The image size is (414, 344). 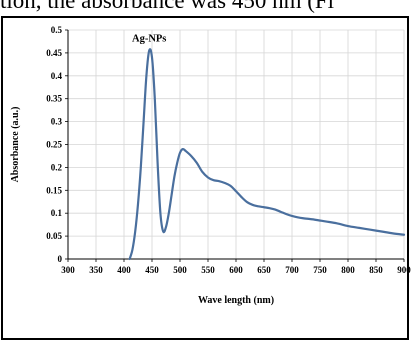 I want to click on x-axis-title: Wave length (nm), so click(x=236, y=300).